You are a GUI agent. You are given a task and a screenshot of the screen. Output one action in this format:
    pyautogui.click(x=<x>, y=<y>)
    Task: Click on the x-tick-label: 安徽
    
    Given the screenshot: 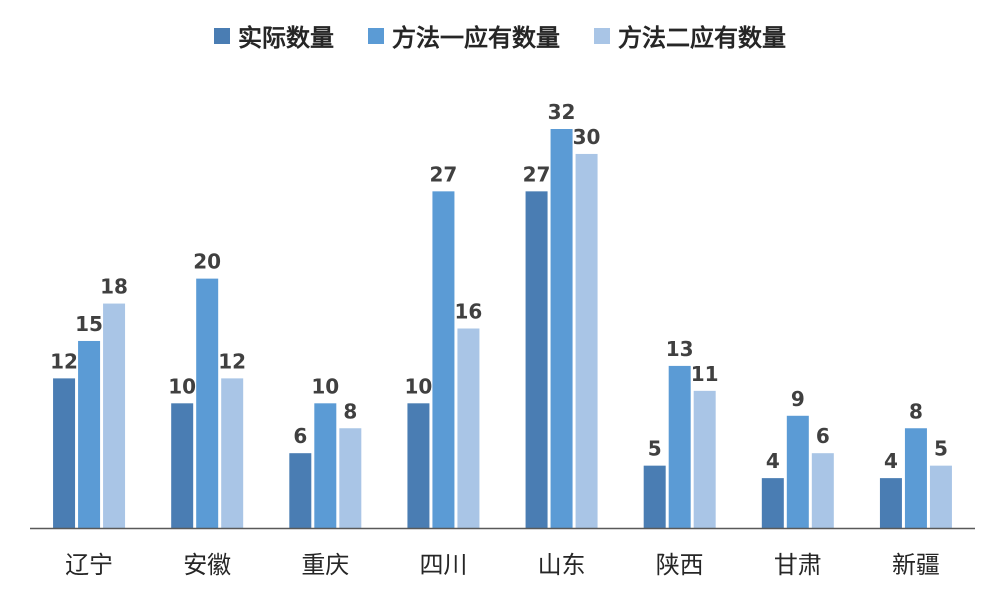 What is the action you would take?
    pyautogui.click(x=207, y=565)
    